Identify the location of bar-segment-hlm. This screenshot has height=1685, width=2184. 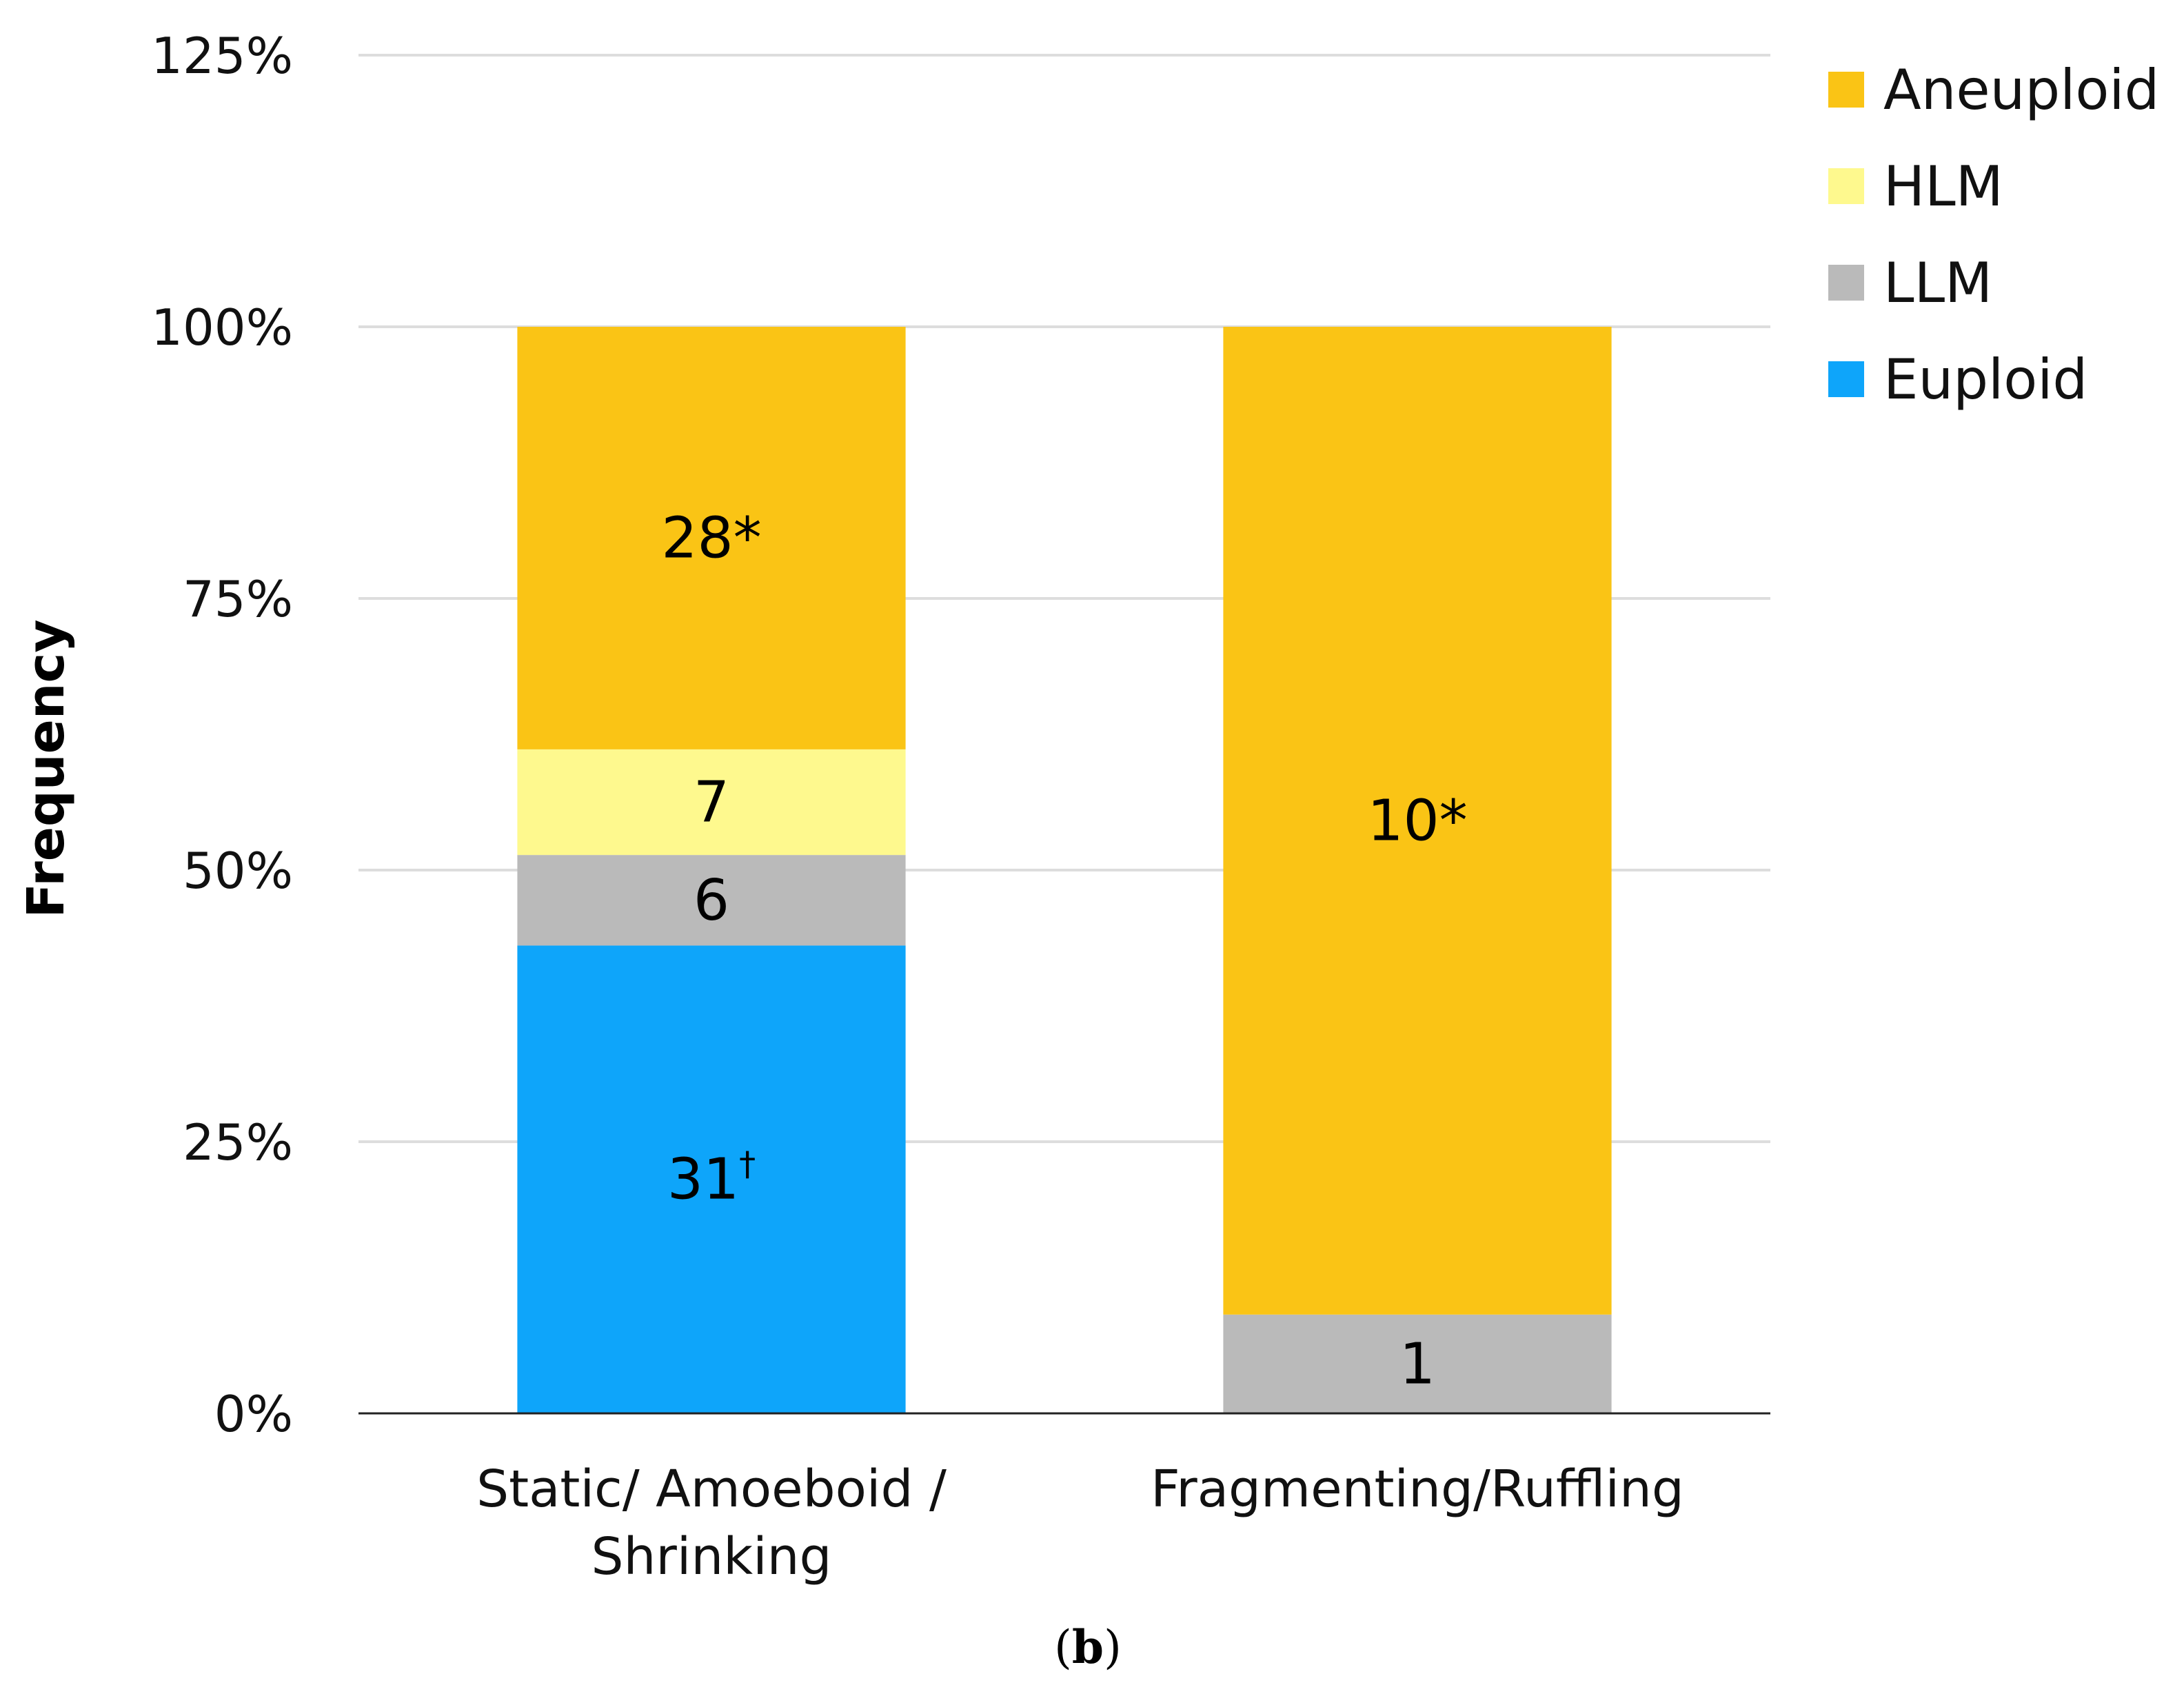
(711, 802).